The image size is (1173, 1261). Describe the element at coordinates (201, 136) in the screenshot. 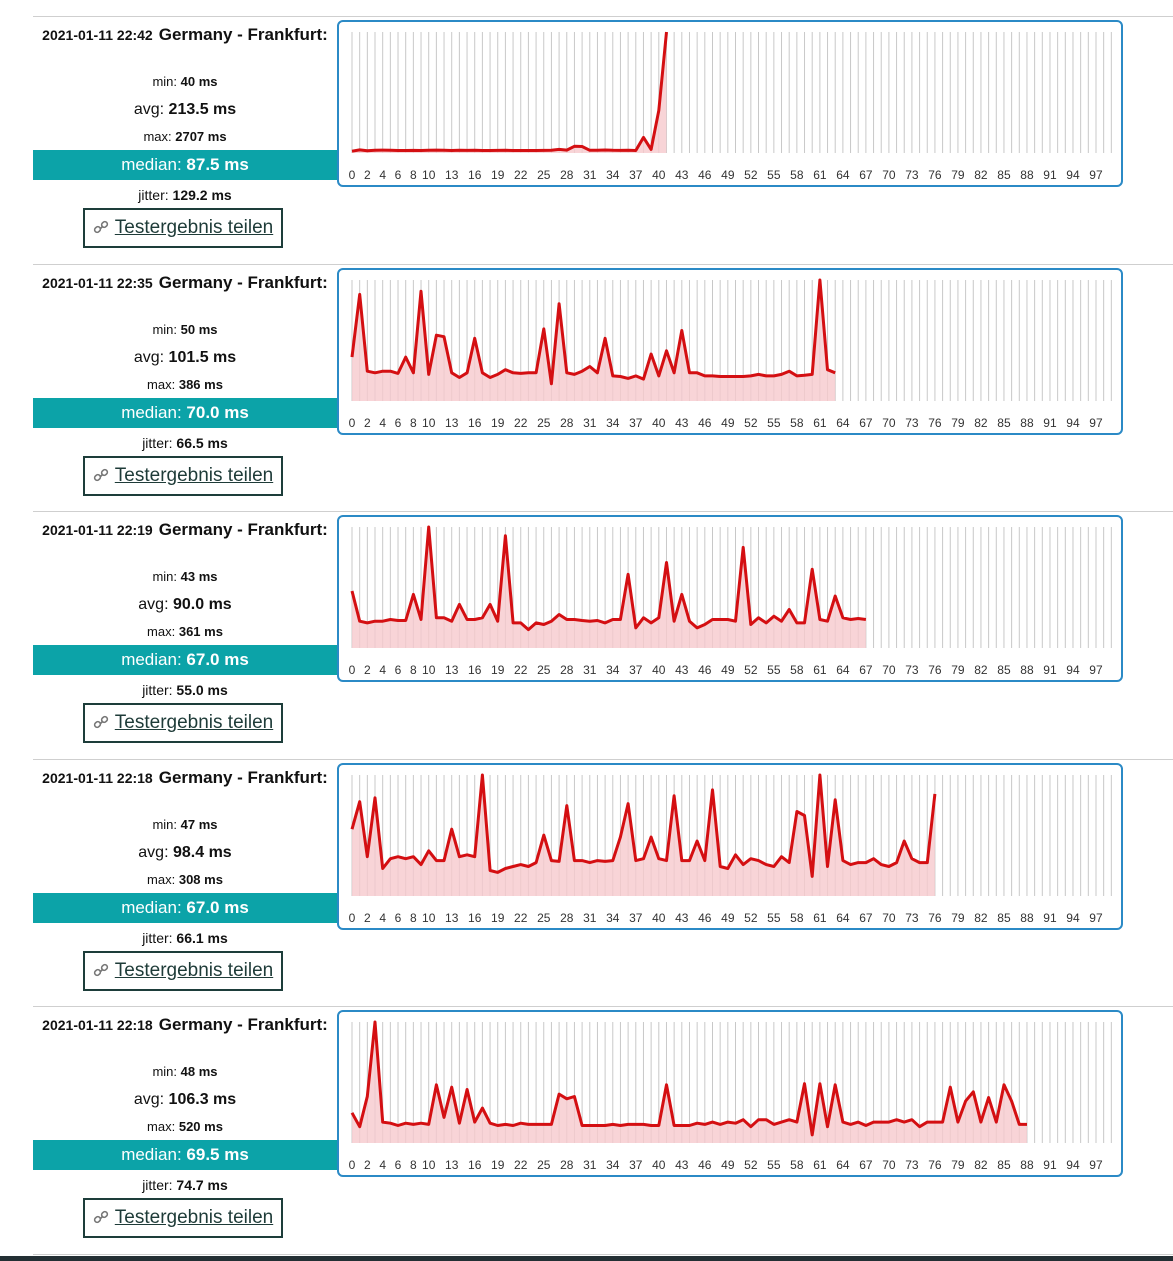

I see `max-value: 2707 ms` at that location.